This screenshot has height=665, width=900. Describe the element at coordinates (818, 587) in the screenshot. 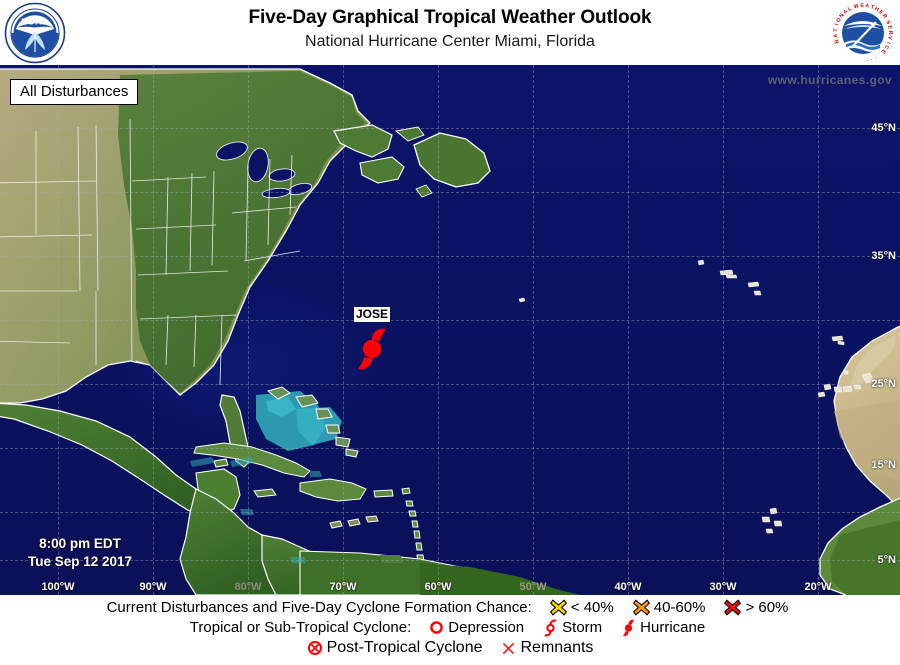

I see `lon-label-20w: 20°W` at that location.